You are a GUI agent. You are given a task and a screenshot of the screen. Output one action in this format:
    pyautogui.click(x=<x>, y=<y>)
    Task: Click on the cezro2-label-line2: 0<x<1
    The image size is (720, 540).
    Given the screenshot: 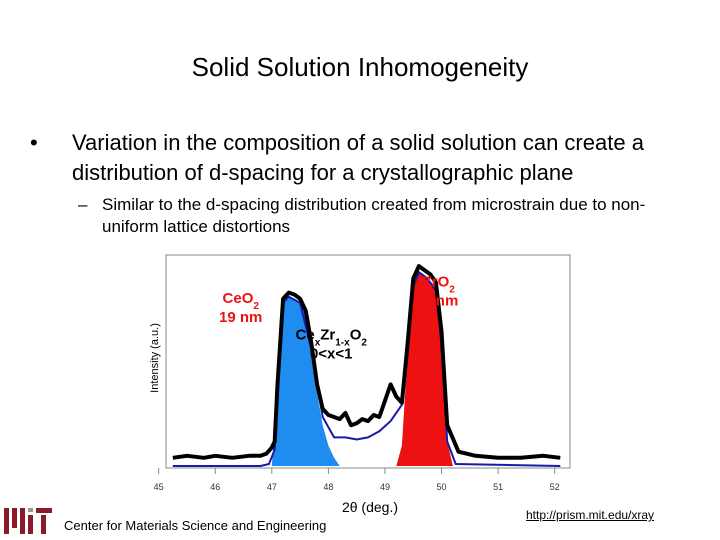 What is the action you would take?
    pyautogui.click(x=331, y=354)
    